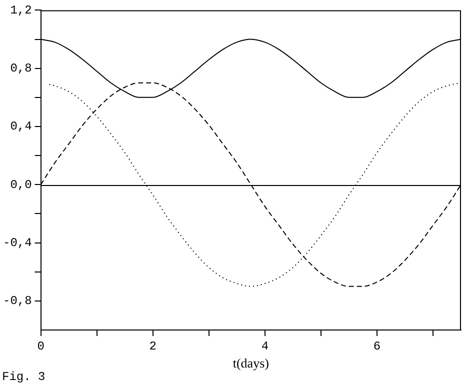 The height and width of the screenshot is (390, 465). Describe the element at coordinates (17, 243) in the screenshot. I see `y-tick-label: -0,4` at that location.